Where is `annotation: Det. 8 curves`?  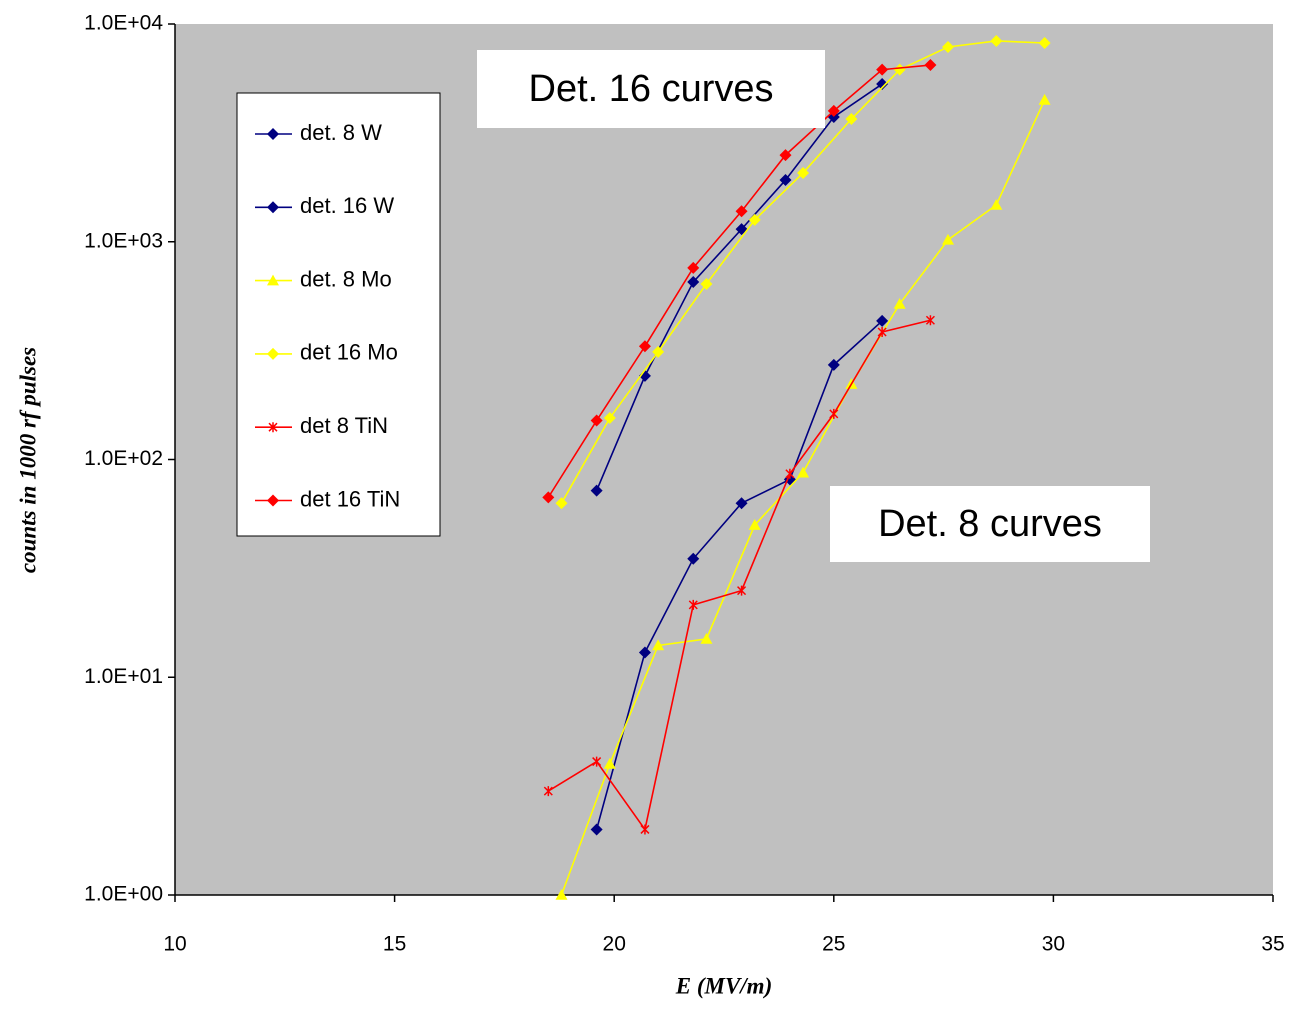 annotation: Det. 8 curves is located at coordinates (990, 524).